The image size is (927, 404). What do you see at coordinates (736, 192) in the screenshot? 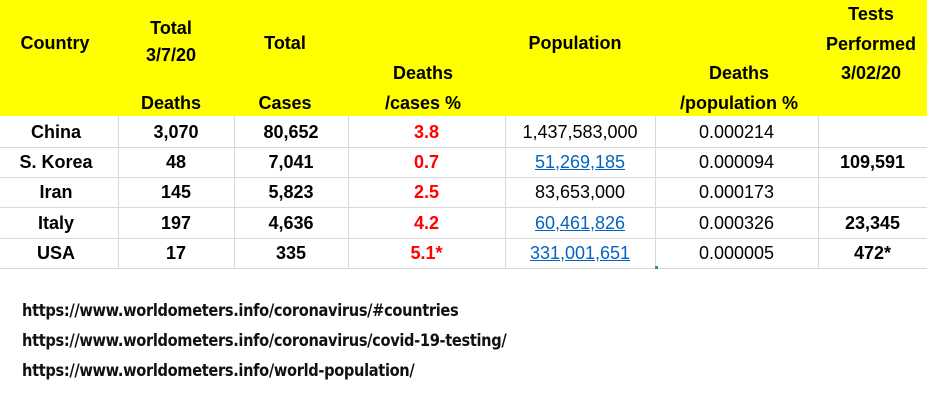
I see `cell-deaths-per-population: 0.000173` at bounding box center [736, 192].